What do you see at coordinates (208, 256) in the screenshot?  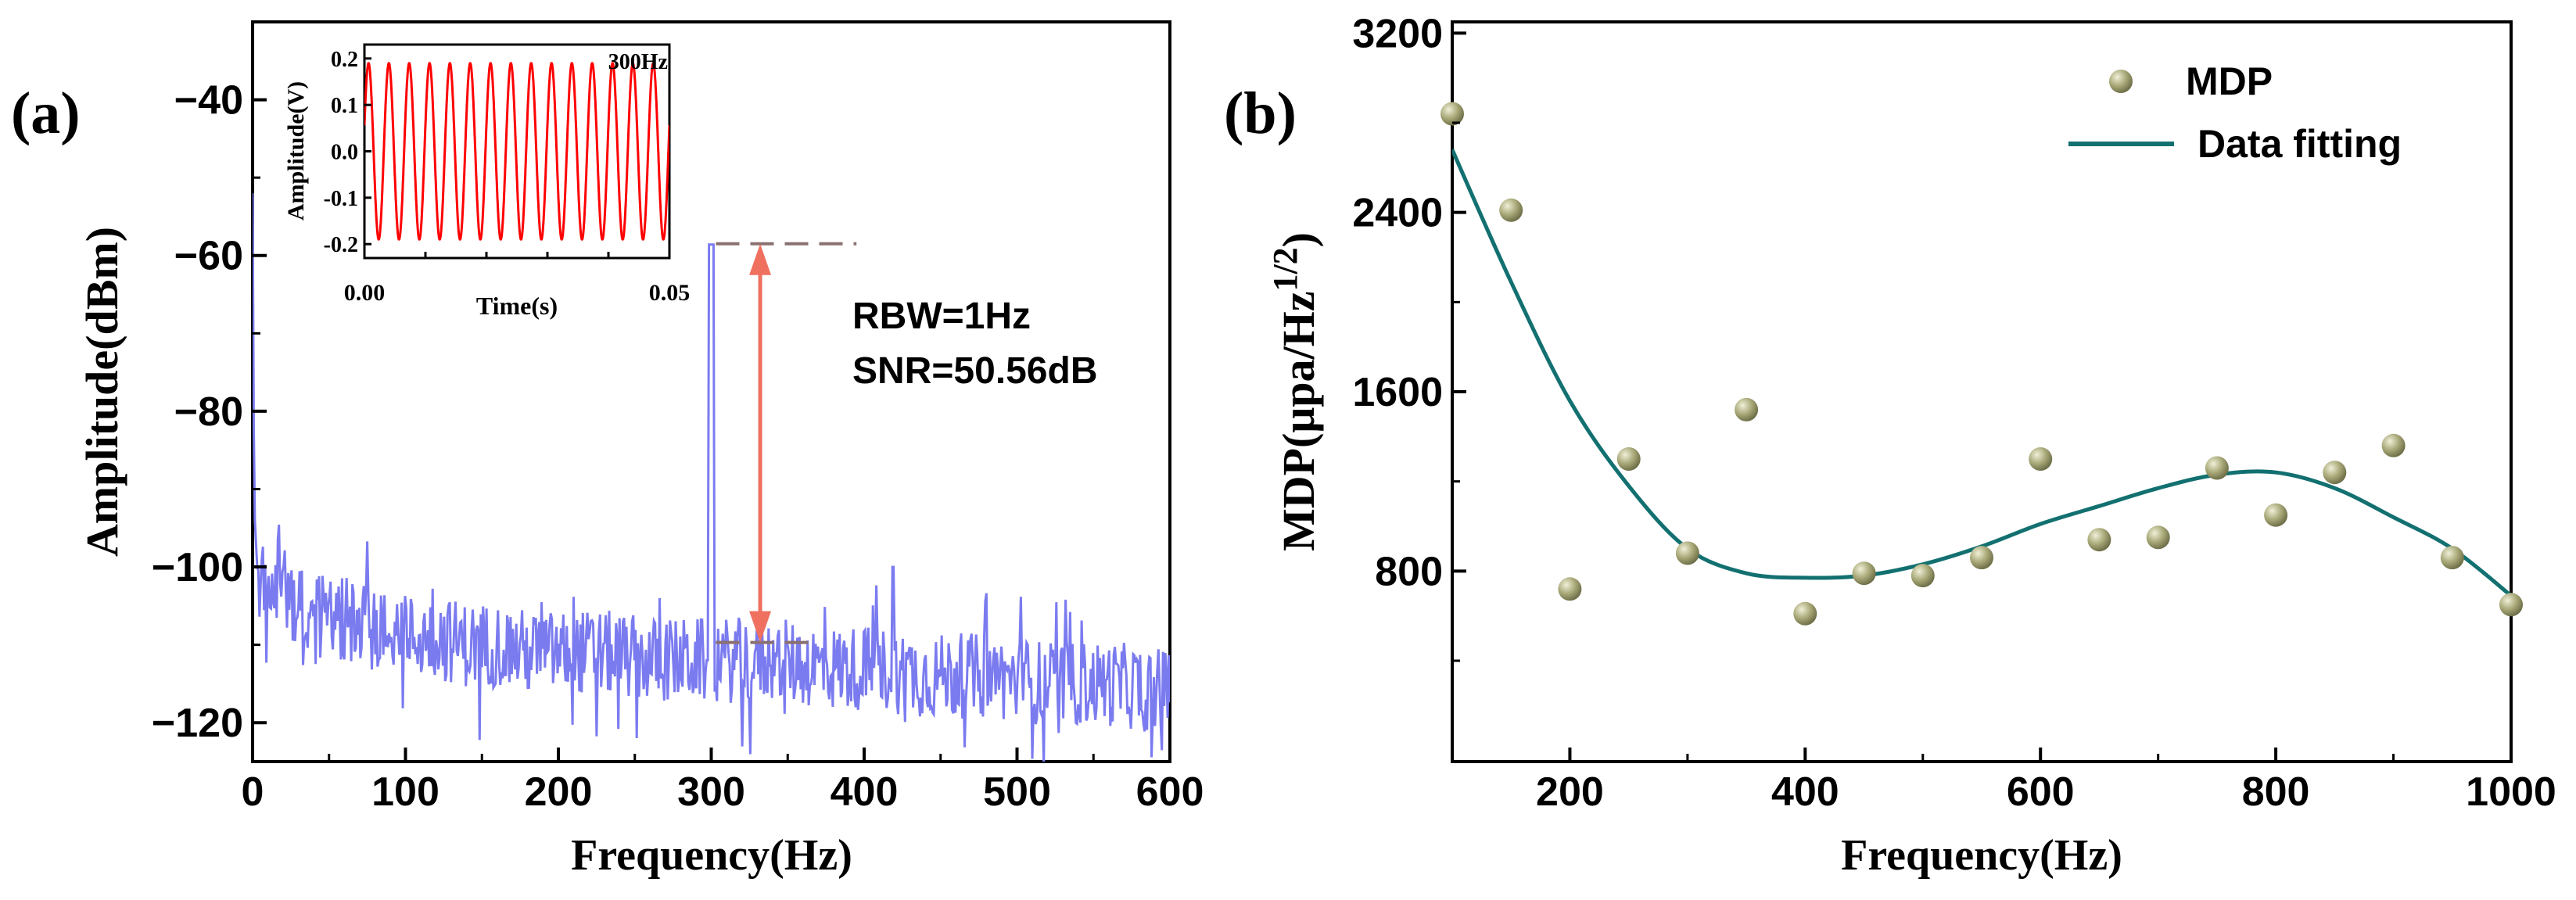 I see `panel-a-ytick-label: −60` at bounding box center [208, 256].